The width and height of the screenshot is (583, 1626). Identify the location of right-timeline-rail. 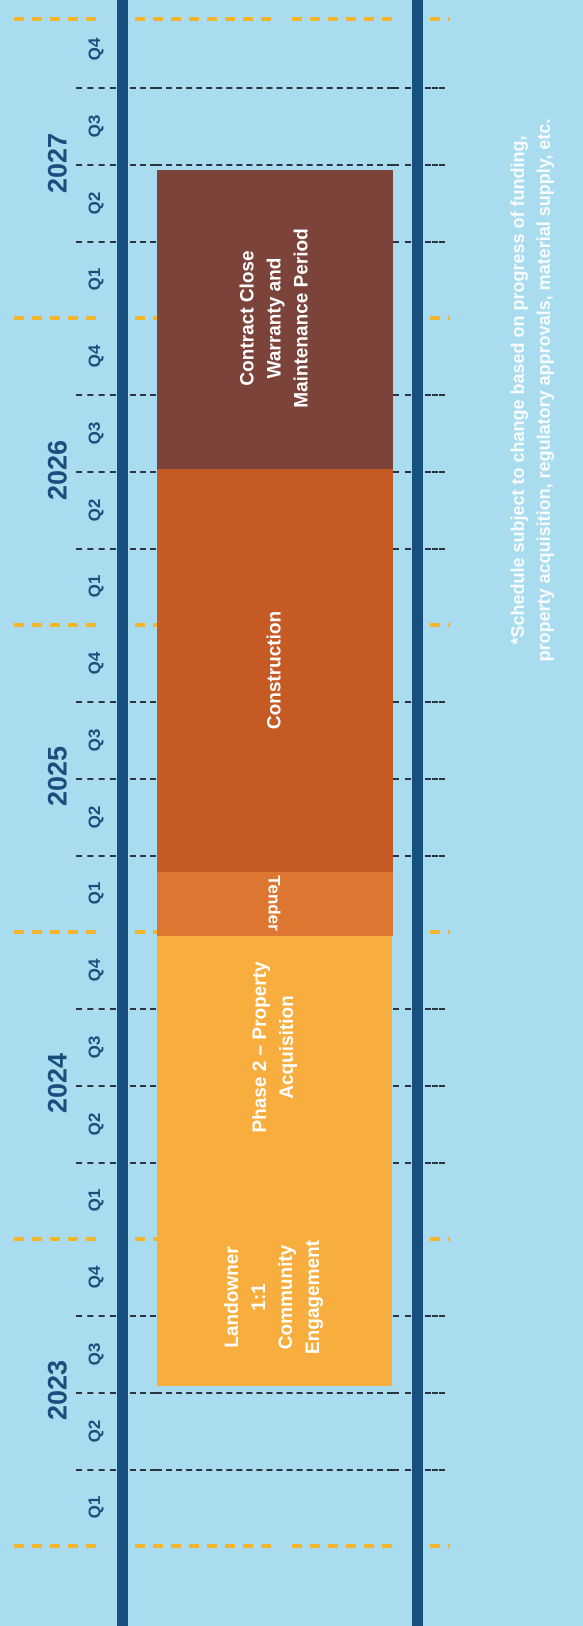
(417, 813).